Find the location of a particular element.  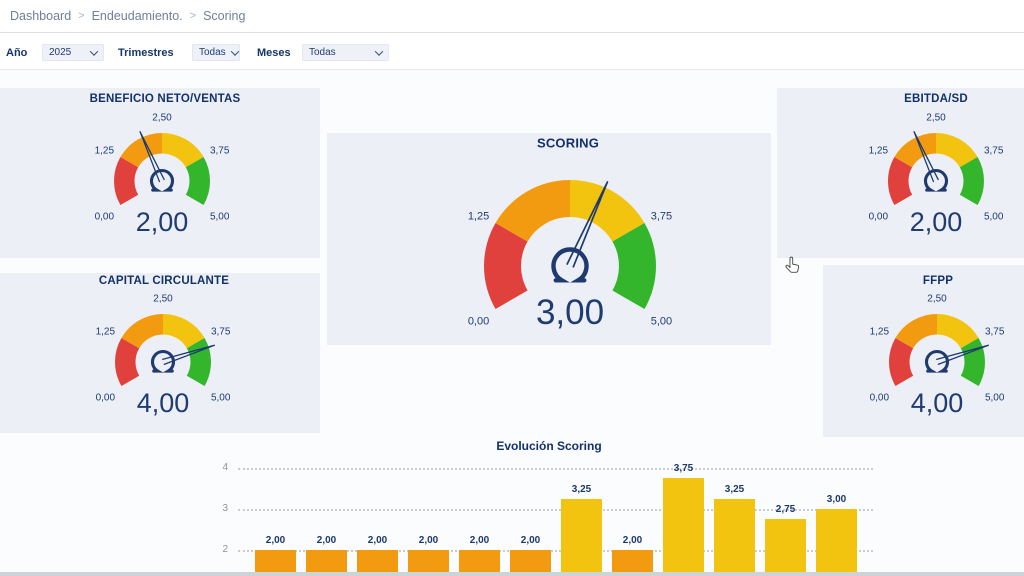

bar-label: 2,75 is located at coordinates (785, 510).